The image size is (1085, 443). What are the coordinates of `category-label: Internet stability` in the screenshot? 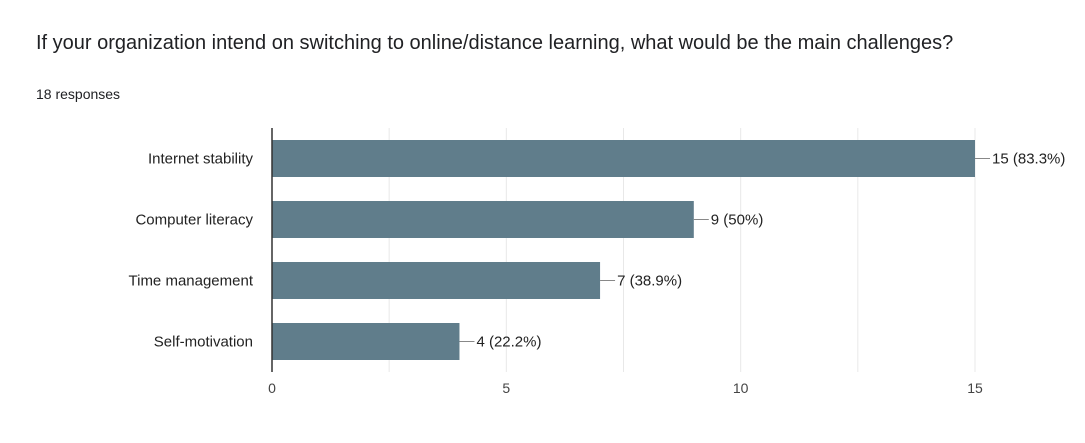 It's located at (201, 159).